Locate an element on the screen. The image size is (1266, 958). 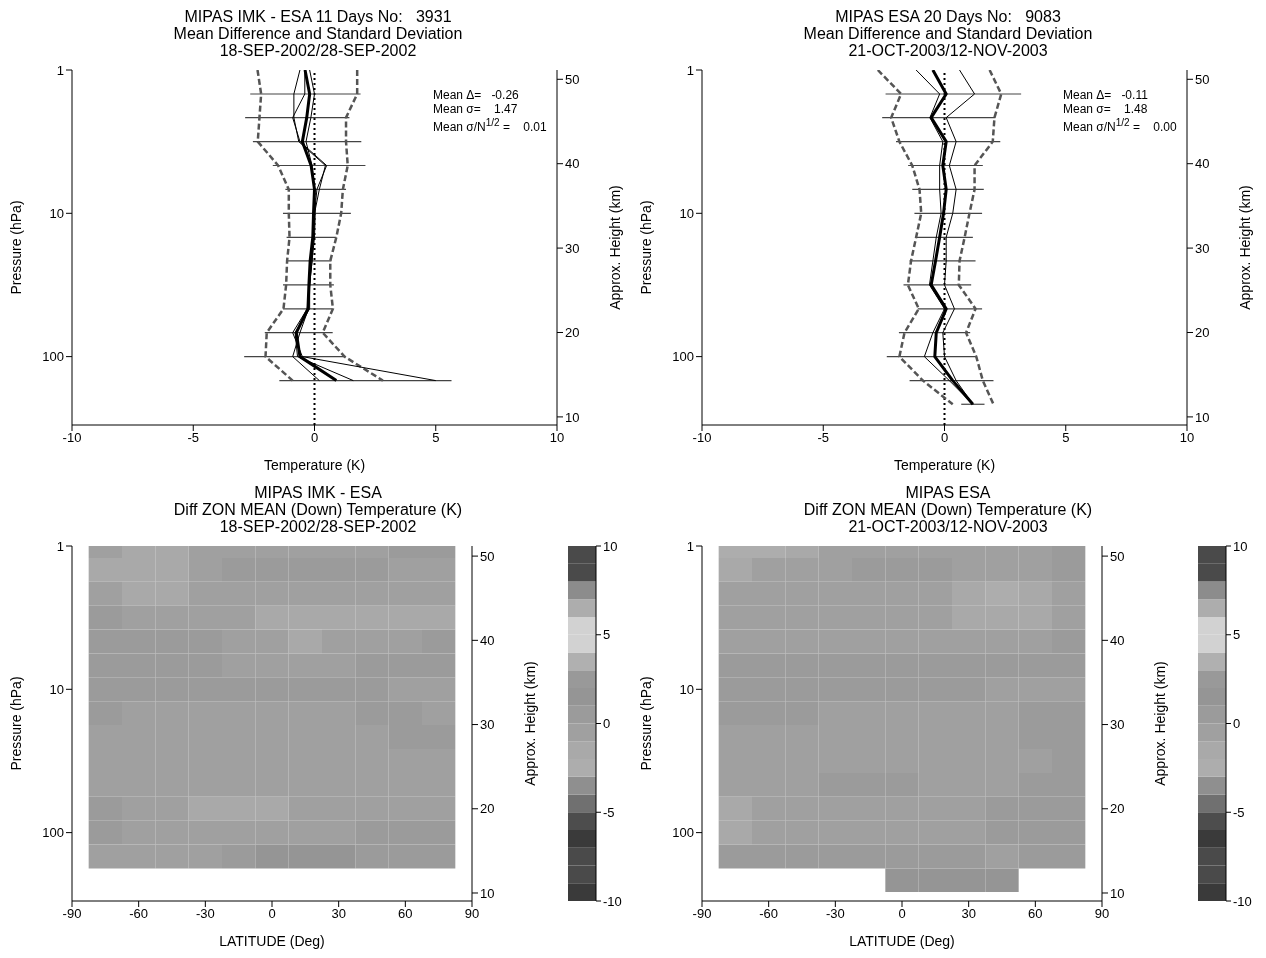
annotation: Mean σ= 1.48 is located at coordinates (1106, 109).